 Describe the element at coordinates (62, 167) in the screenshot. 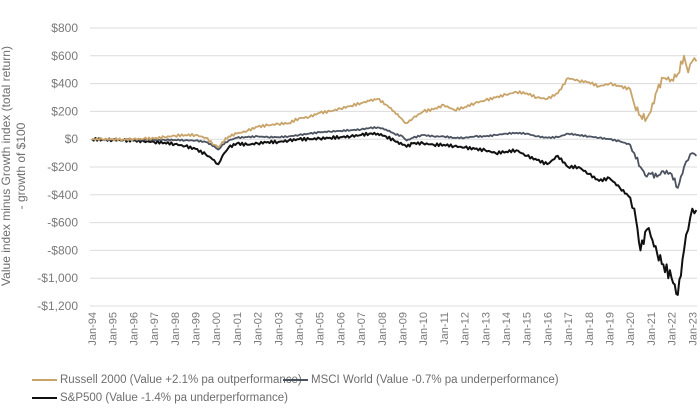

I see `y-tick-label: -$200` at that location.